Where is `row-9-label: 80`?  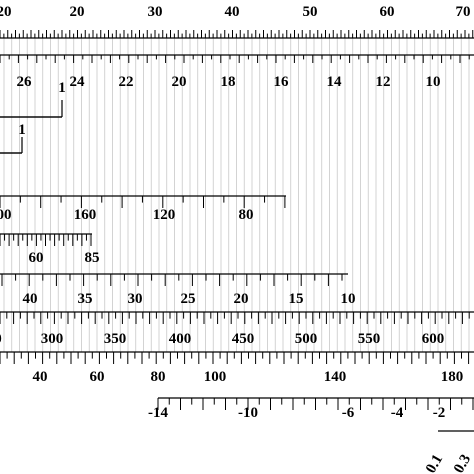 row-9-label: 80 is located at coordinates (158, 377).